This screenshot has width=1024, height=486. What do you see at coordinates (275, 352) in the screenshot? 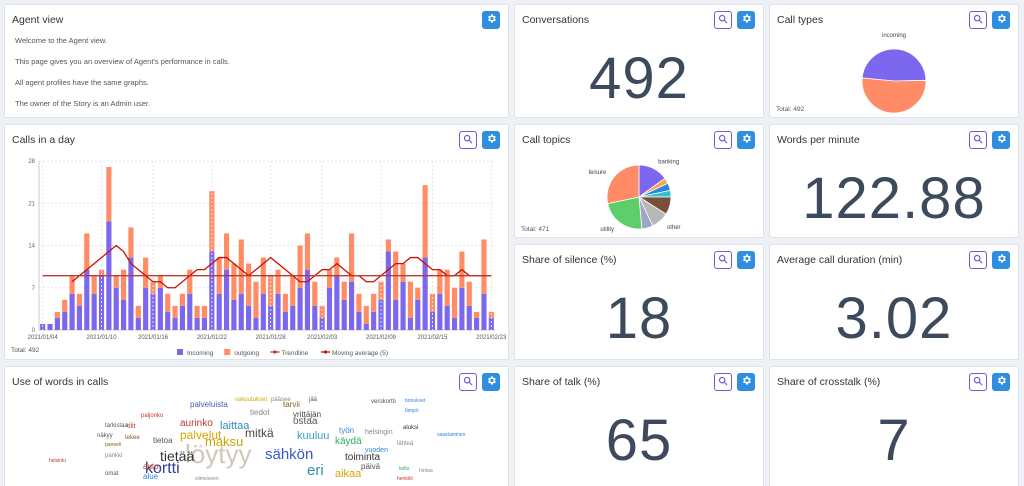
I see `legend-marker` at bounding box center [275, 352].